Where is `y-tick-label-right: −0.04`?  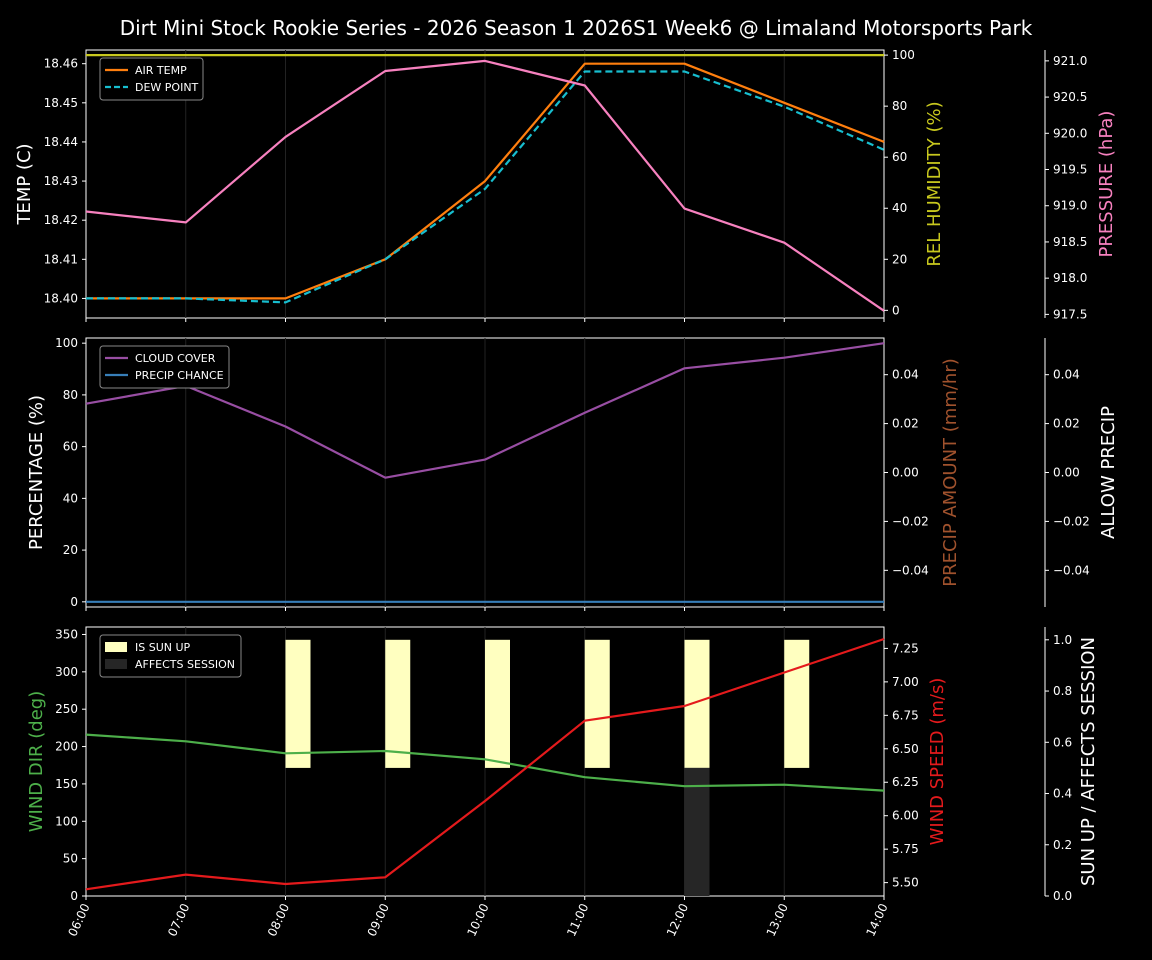 y-tick-label-right: −0.04 is located at coordinates (910, 570).